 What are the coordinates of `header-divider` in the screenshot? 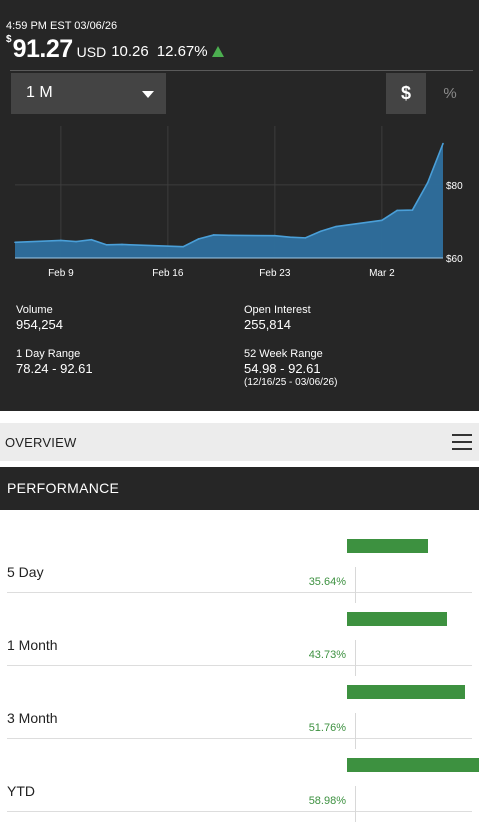 It's located at (241, 70).